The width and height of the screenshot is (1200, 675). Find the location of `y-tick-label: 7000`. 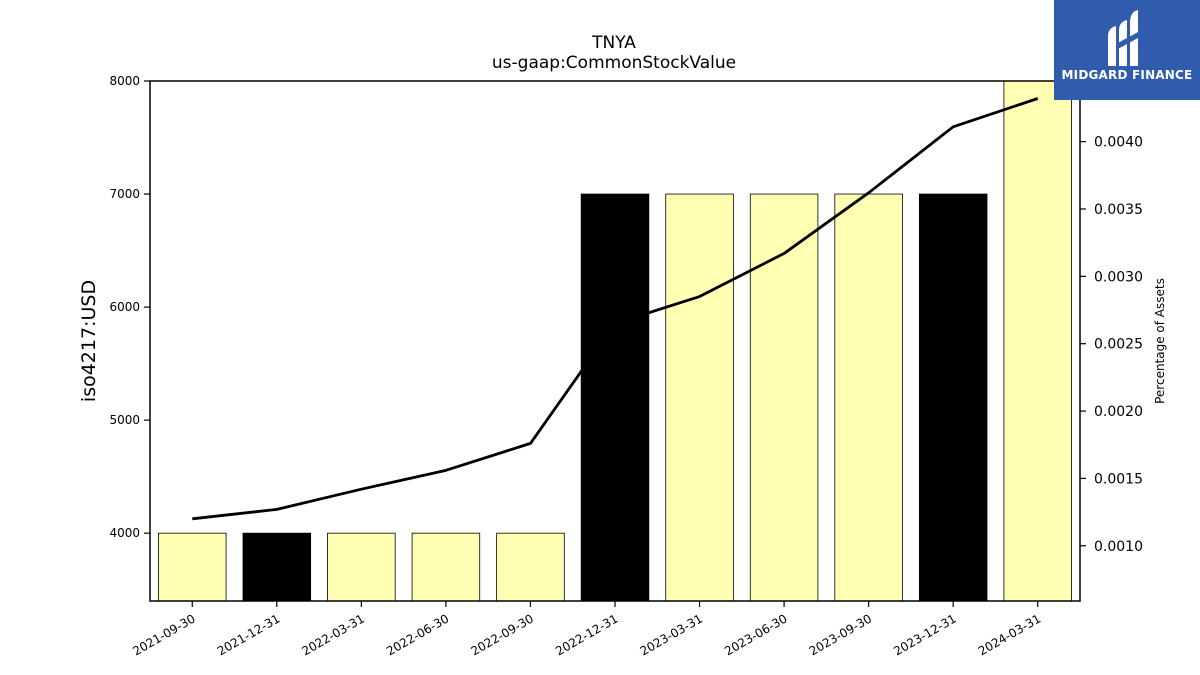

y-tick-label: 7000 is located at coordinates (124, 194).